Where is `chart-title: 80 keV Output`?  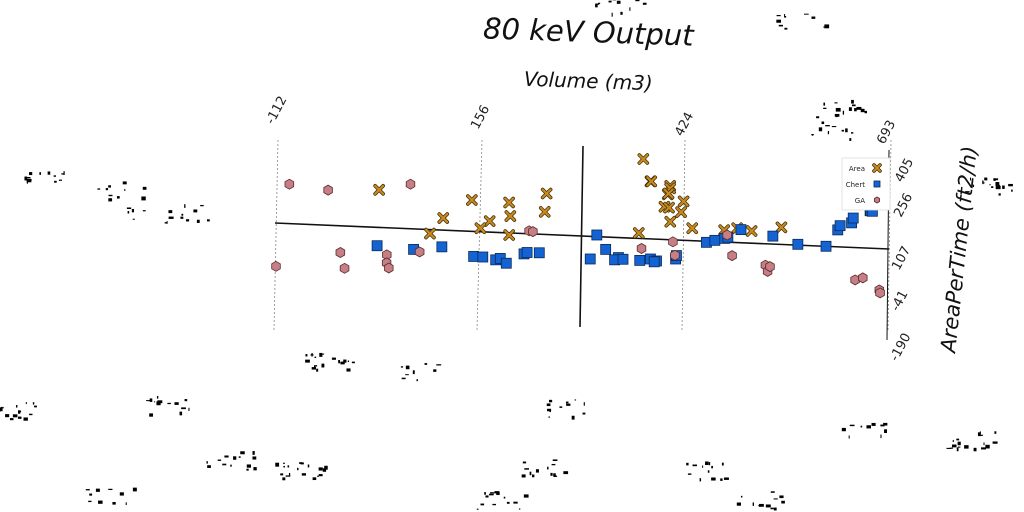
chart-title: 80 keV Output is located at coordinates (589, 31).